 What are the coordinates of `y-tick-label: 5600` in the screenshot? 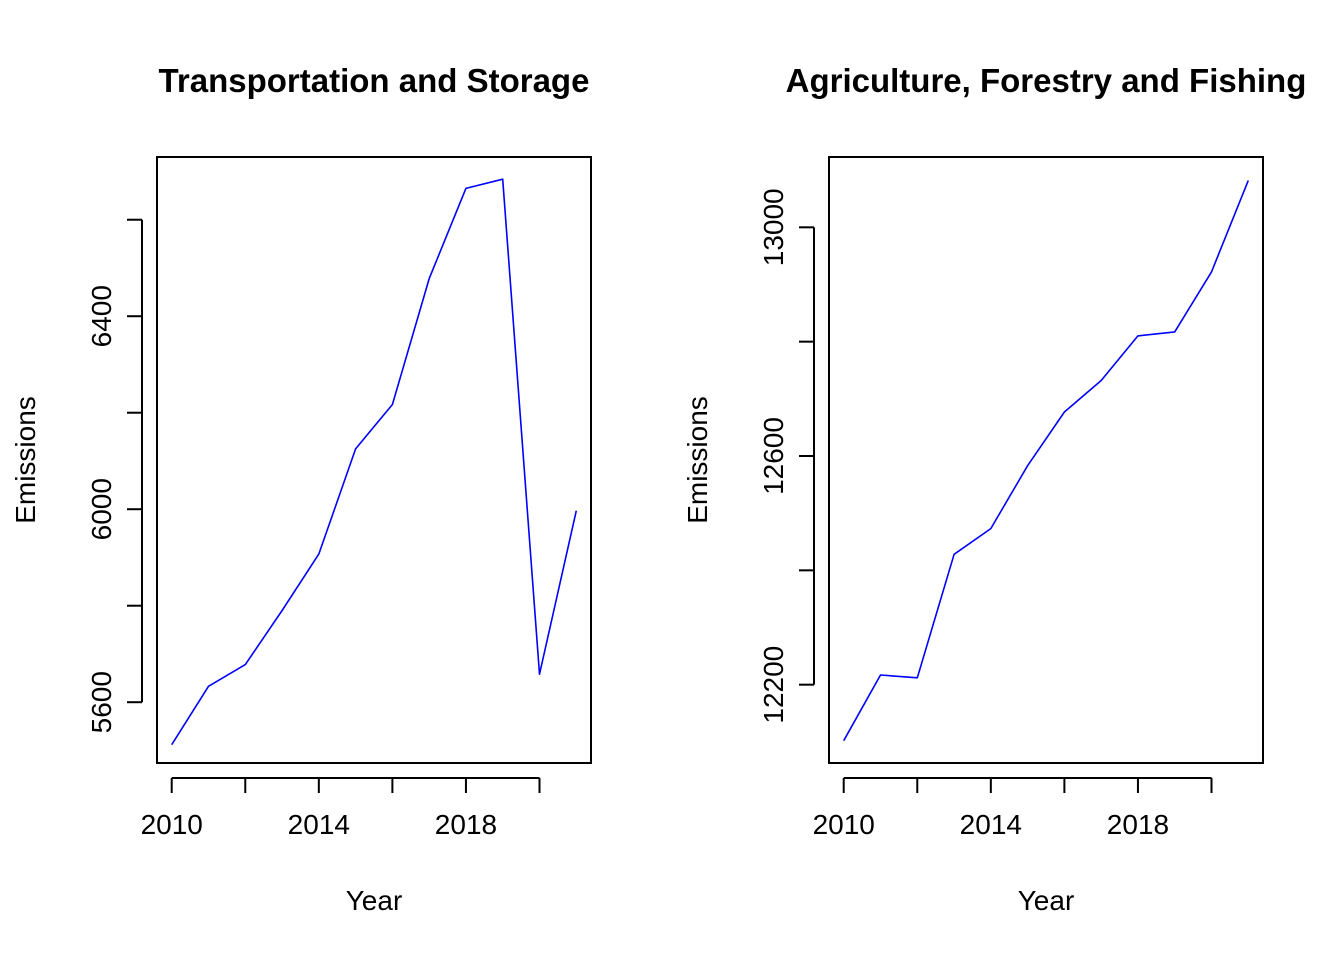 It's located at (101, 702).